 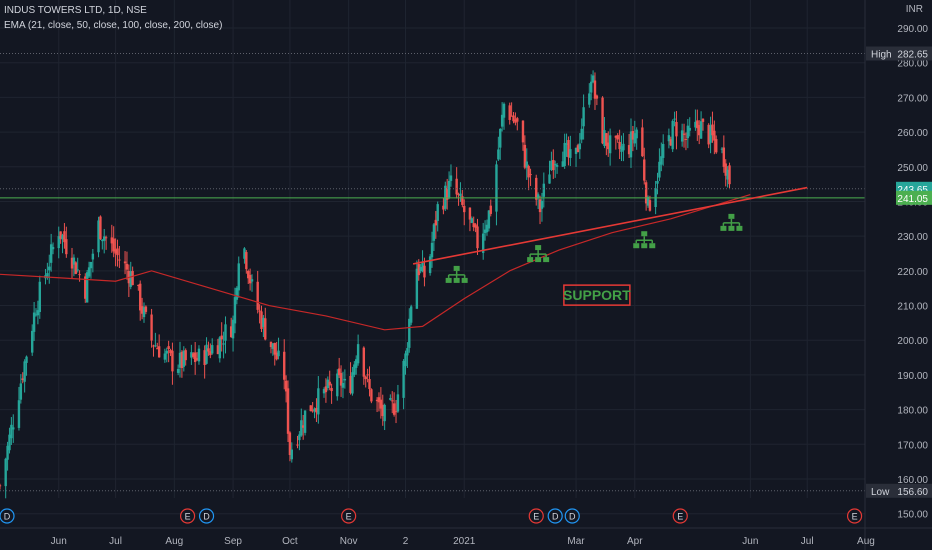 What do you see at coordinates (912, 29) in the screenshot?
I see `price-tick-label: 290.00` at bounding box center [912, 29].